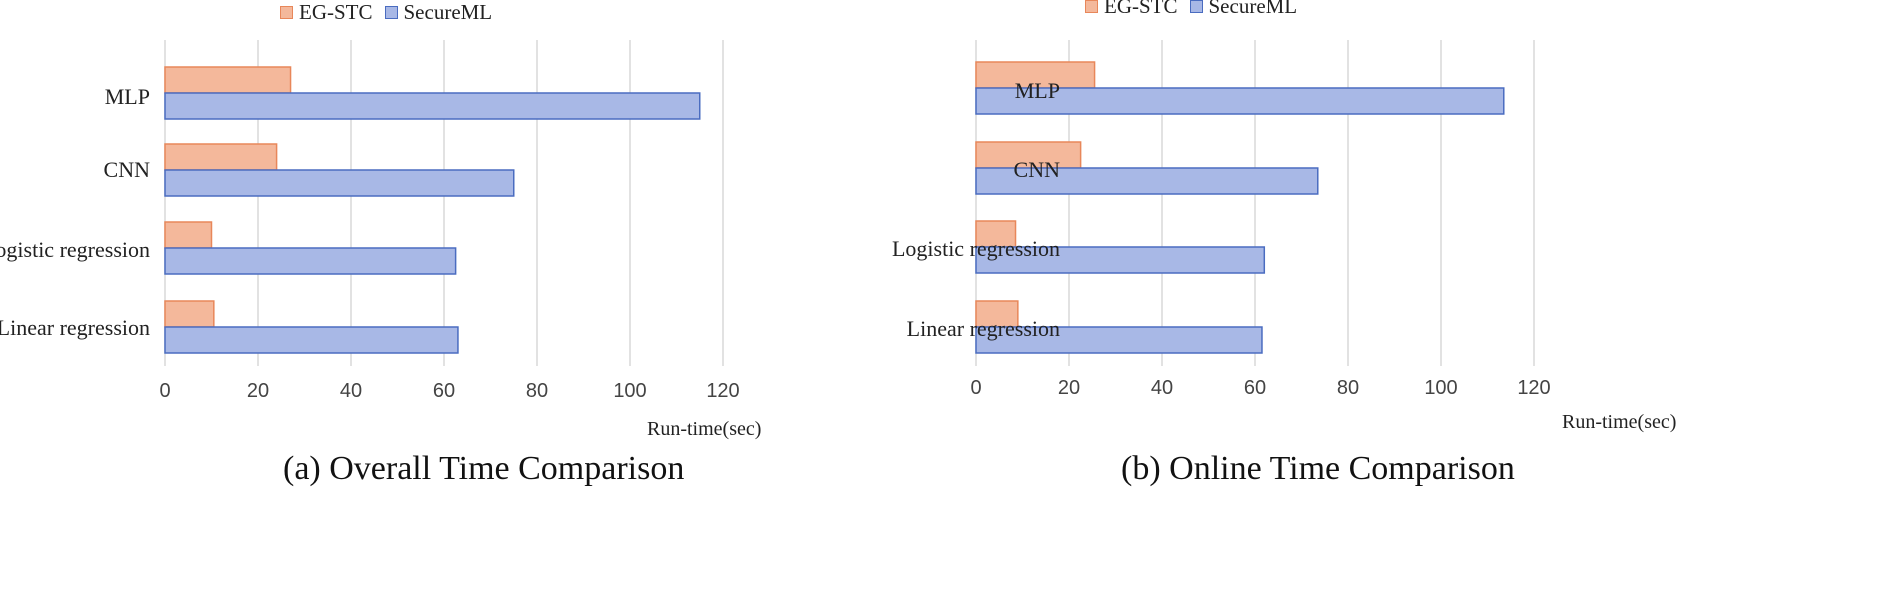  Describe the element at coordinates (1318, 468) in the screenshot. I see `caption-online: (b) Online Time Comparison` at that location.